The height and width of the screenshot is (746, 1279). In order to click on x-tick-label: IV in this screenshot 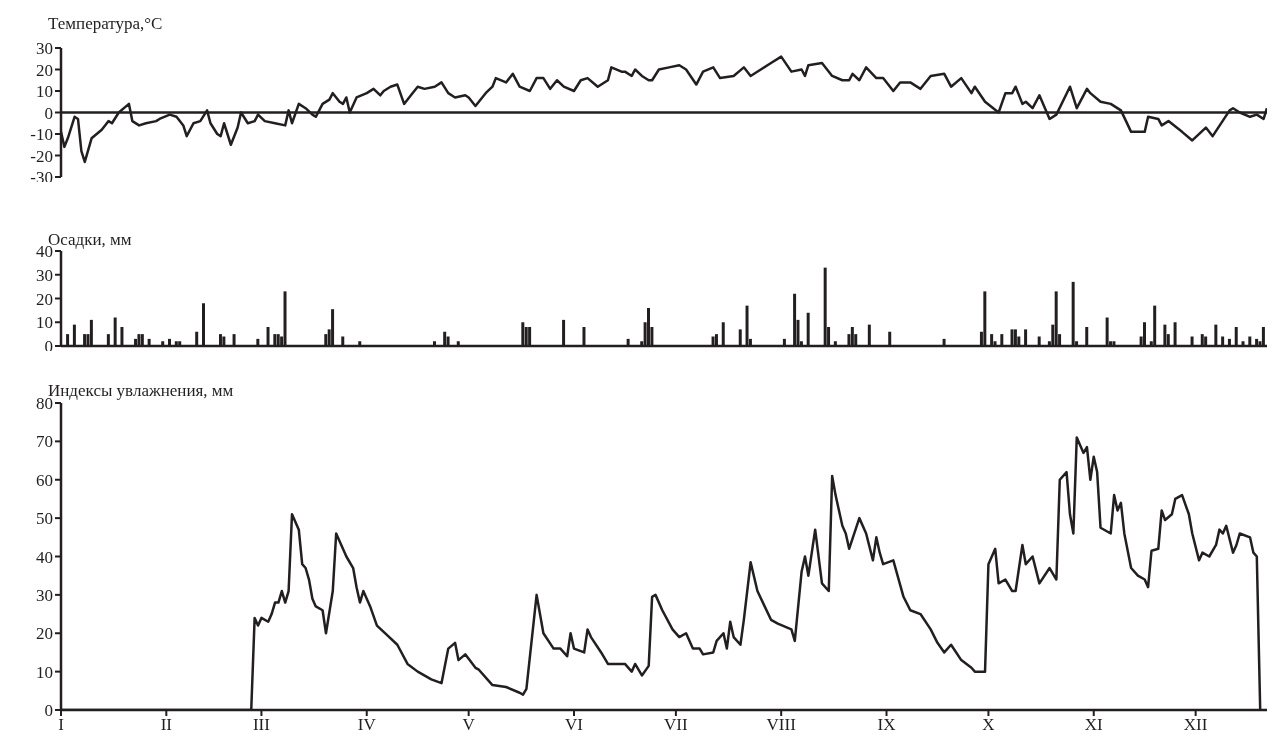, I will do `click(367, 725)`.